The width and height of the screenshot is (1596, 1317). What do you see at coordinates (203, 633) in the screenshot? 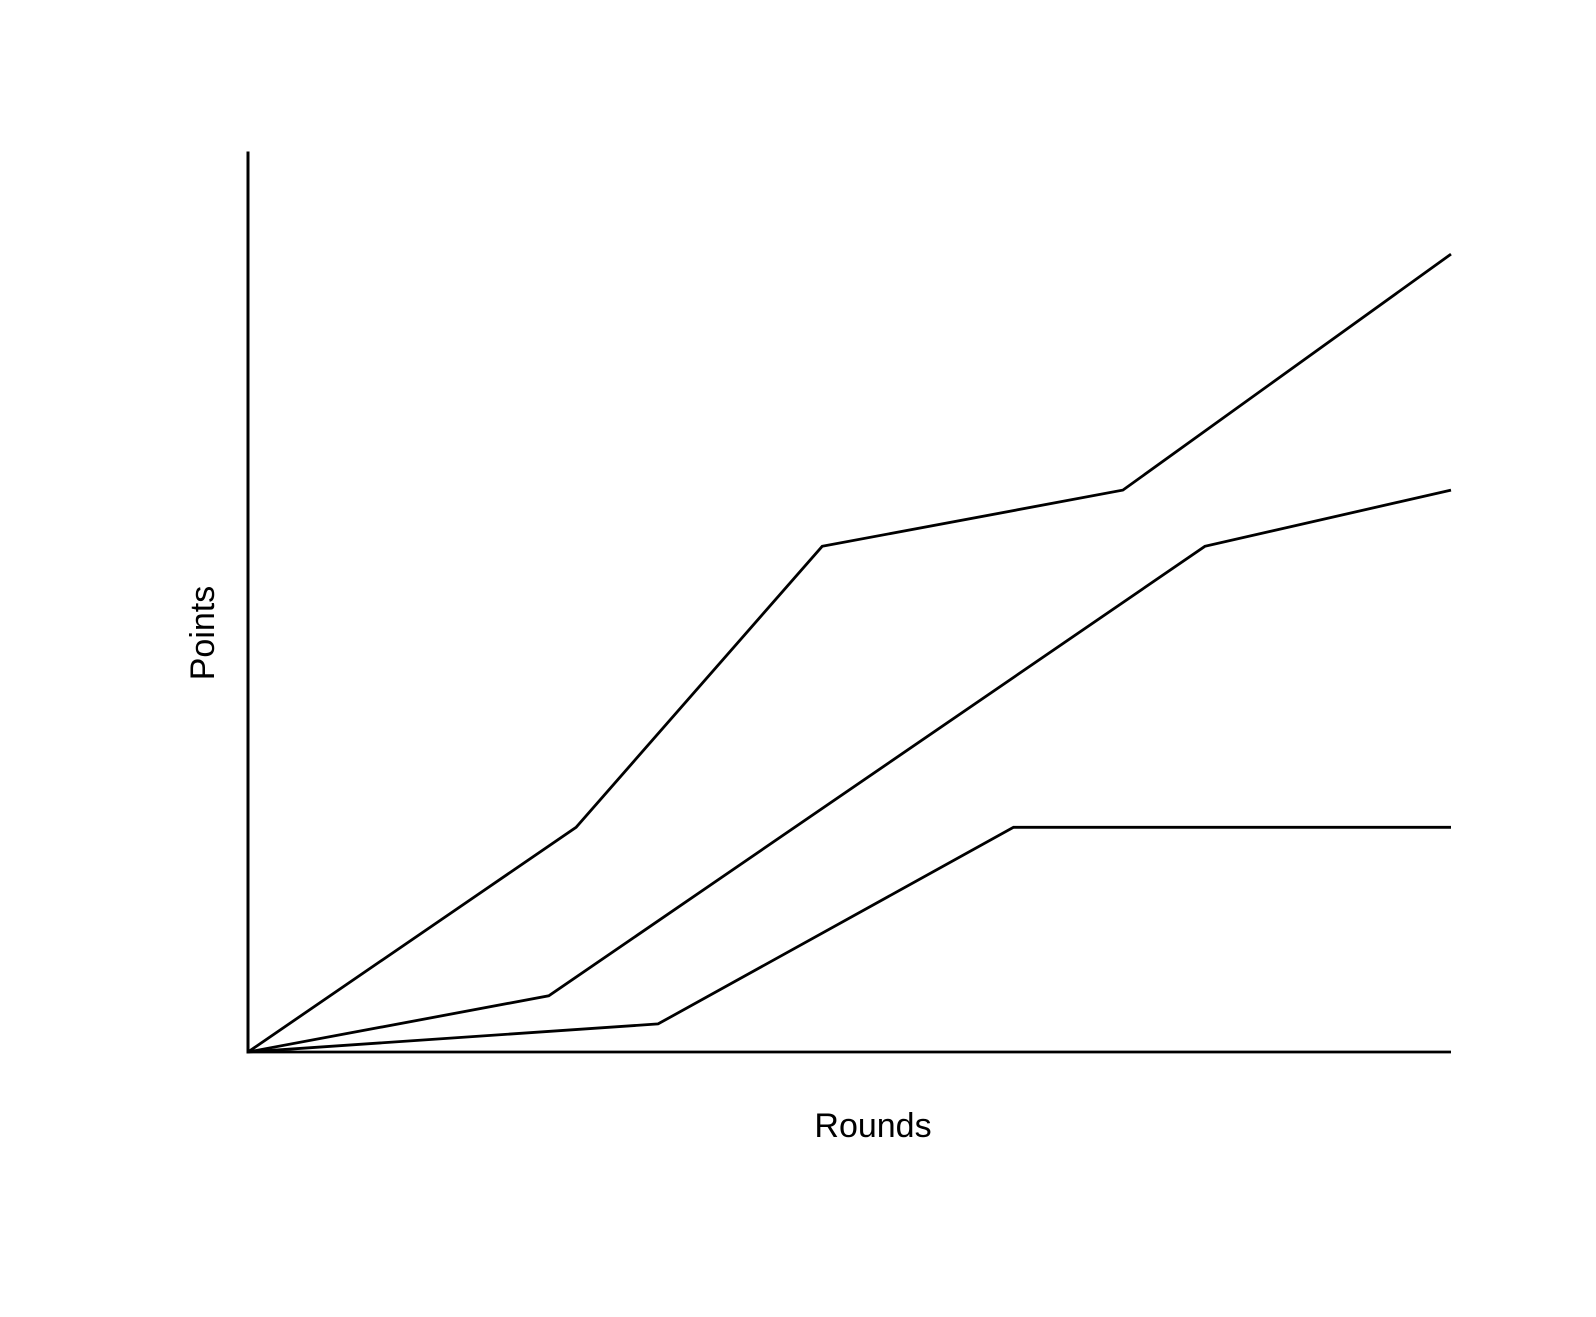
I see `y-axis-label: Points` at bounding box center [203, 633].